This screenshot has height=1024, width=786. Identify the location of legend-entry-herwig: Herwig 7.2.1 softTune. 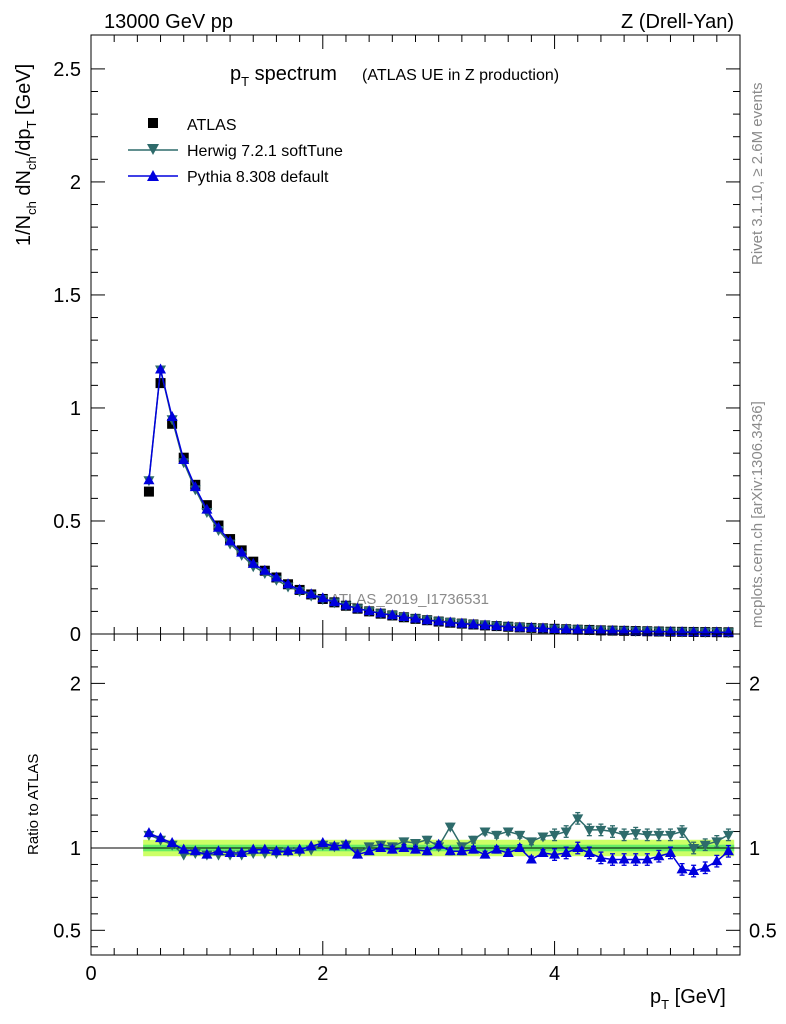
(235, 151).